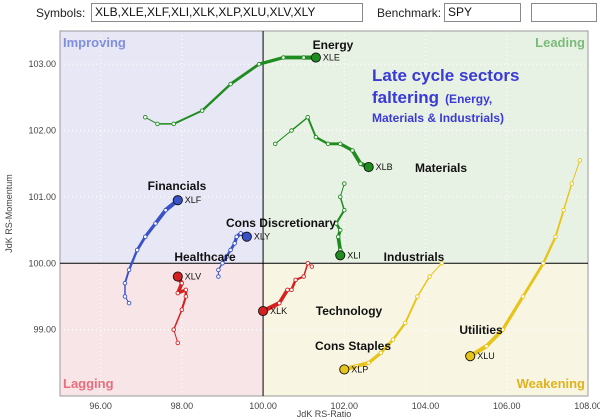 This screenshot has height=420, width=600. I want to click on tail-xlv: XLV, so click(186, 308).